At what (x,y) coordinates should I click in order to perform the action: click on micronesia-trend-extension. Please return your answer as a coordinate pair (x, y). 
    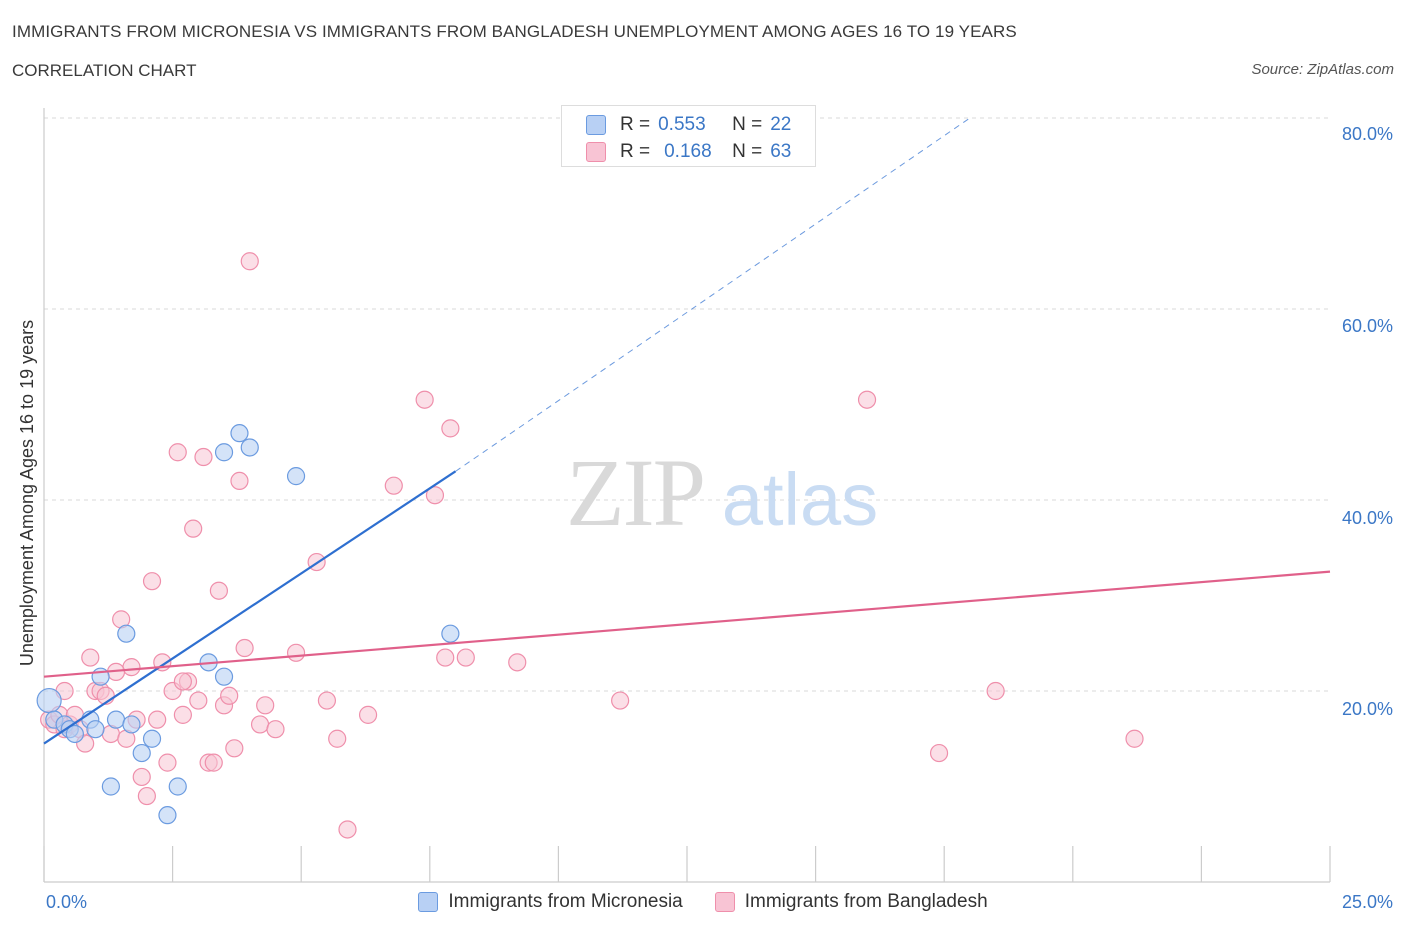
    Looking at the image, I should click on (713, 294).